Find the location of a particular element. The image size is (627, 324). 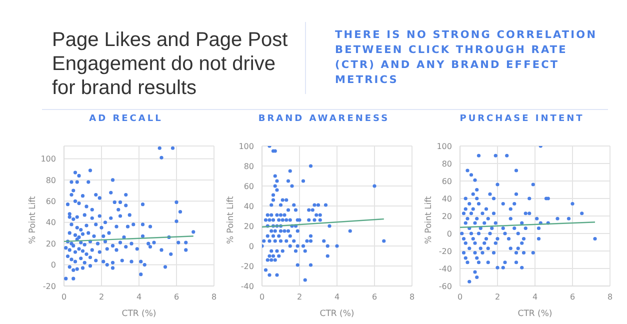

chart-title: PURCHASE INTENT is located at coordinates (522, 119).